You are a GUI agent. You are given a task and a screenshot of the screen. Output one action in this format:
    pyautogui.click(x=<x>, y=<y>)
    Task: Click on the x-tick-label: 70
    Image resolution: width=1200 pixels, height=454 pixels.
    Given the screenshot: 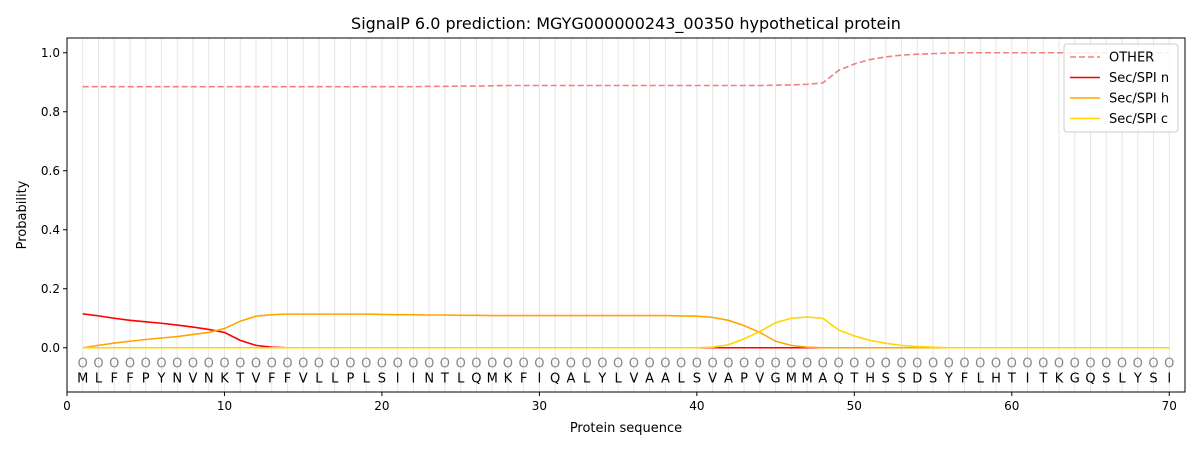 What is the action you would take?
    pyautogui.click(x=1169, y=406)
    